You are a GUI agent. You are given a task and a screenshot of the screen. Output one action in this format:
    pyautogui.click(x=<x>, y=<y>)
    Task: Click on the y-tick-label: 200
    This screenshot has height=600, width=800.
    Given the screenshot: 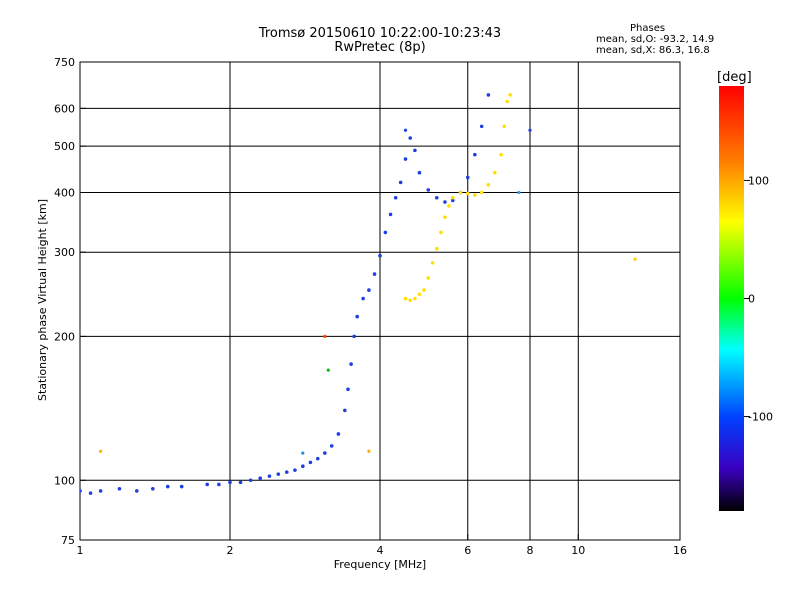 What is the action you would take?
    pyautogui.click(x=64, y=336)
    